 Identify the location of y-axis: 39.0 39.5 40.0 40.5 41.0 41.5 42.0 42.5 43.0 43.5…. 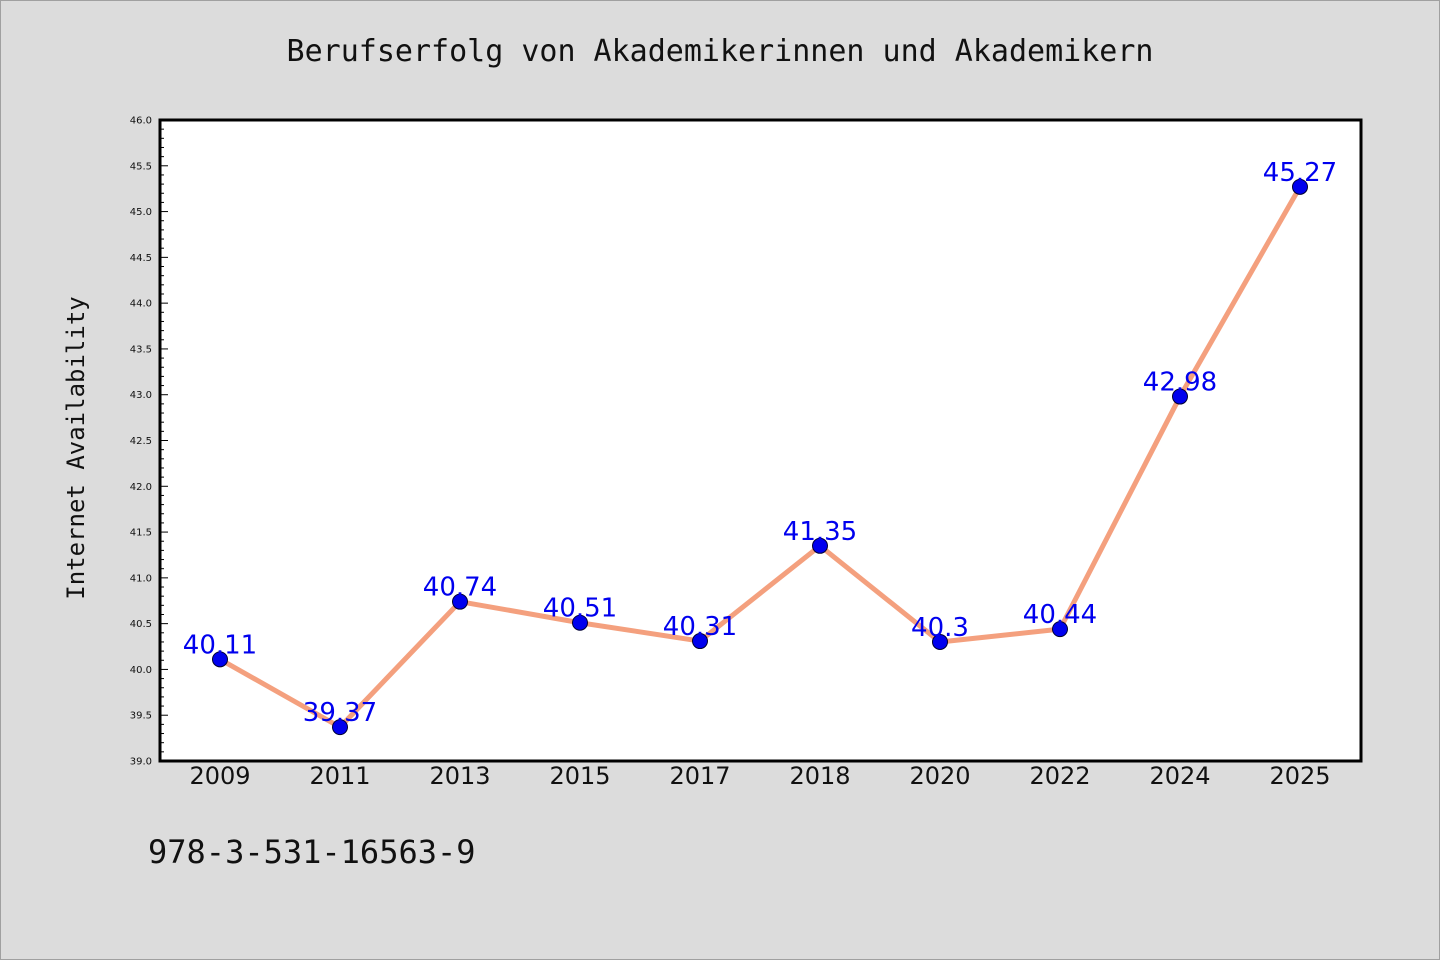
(149, 442).